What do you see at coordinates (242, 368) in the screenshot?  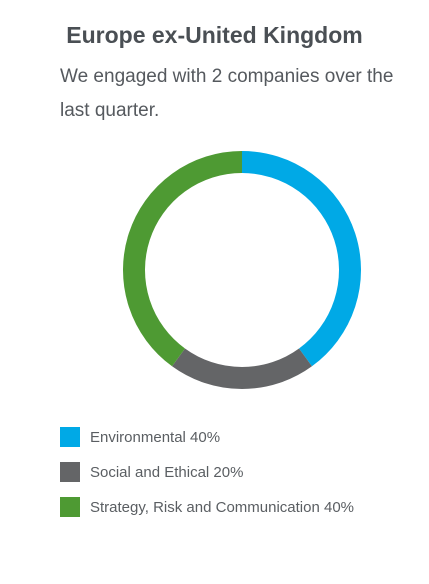 I see `donut-slice-social-ethical` at bounding box center [242, 368].